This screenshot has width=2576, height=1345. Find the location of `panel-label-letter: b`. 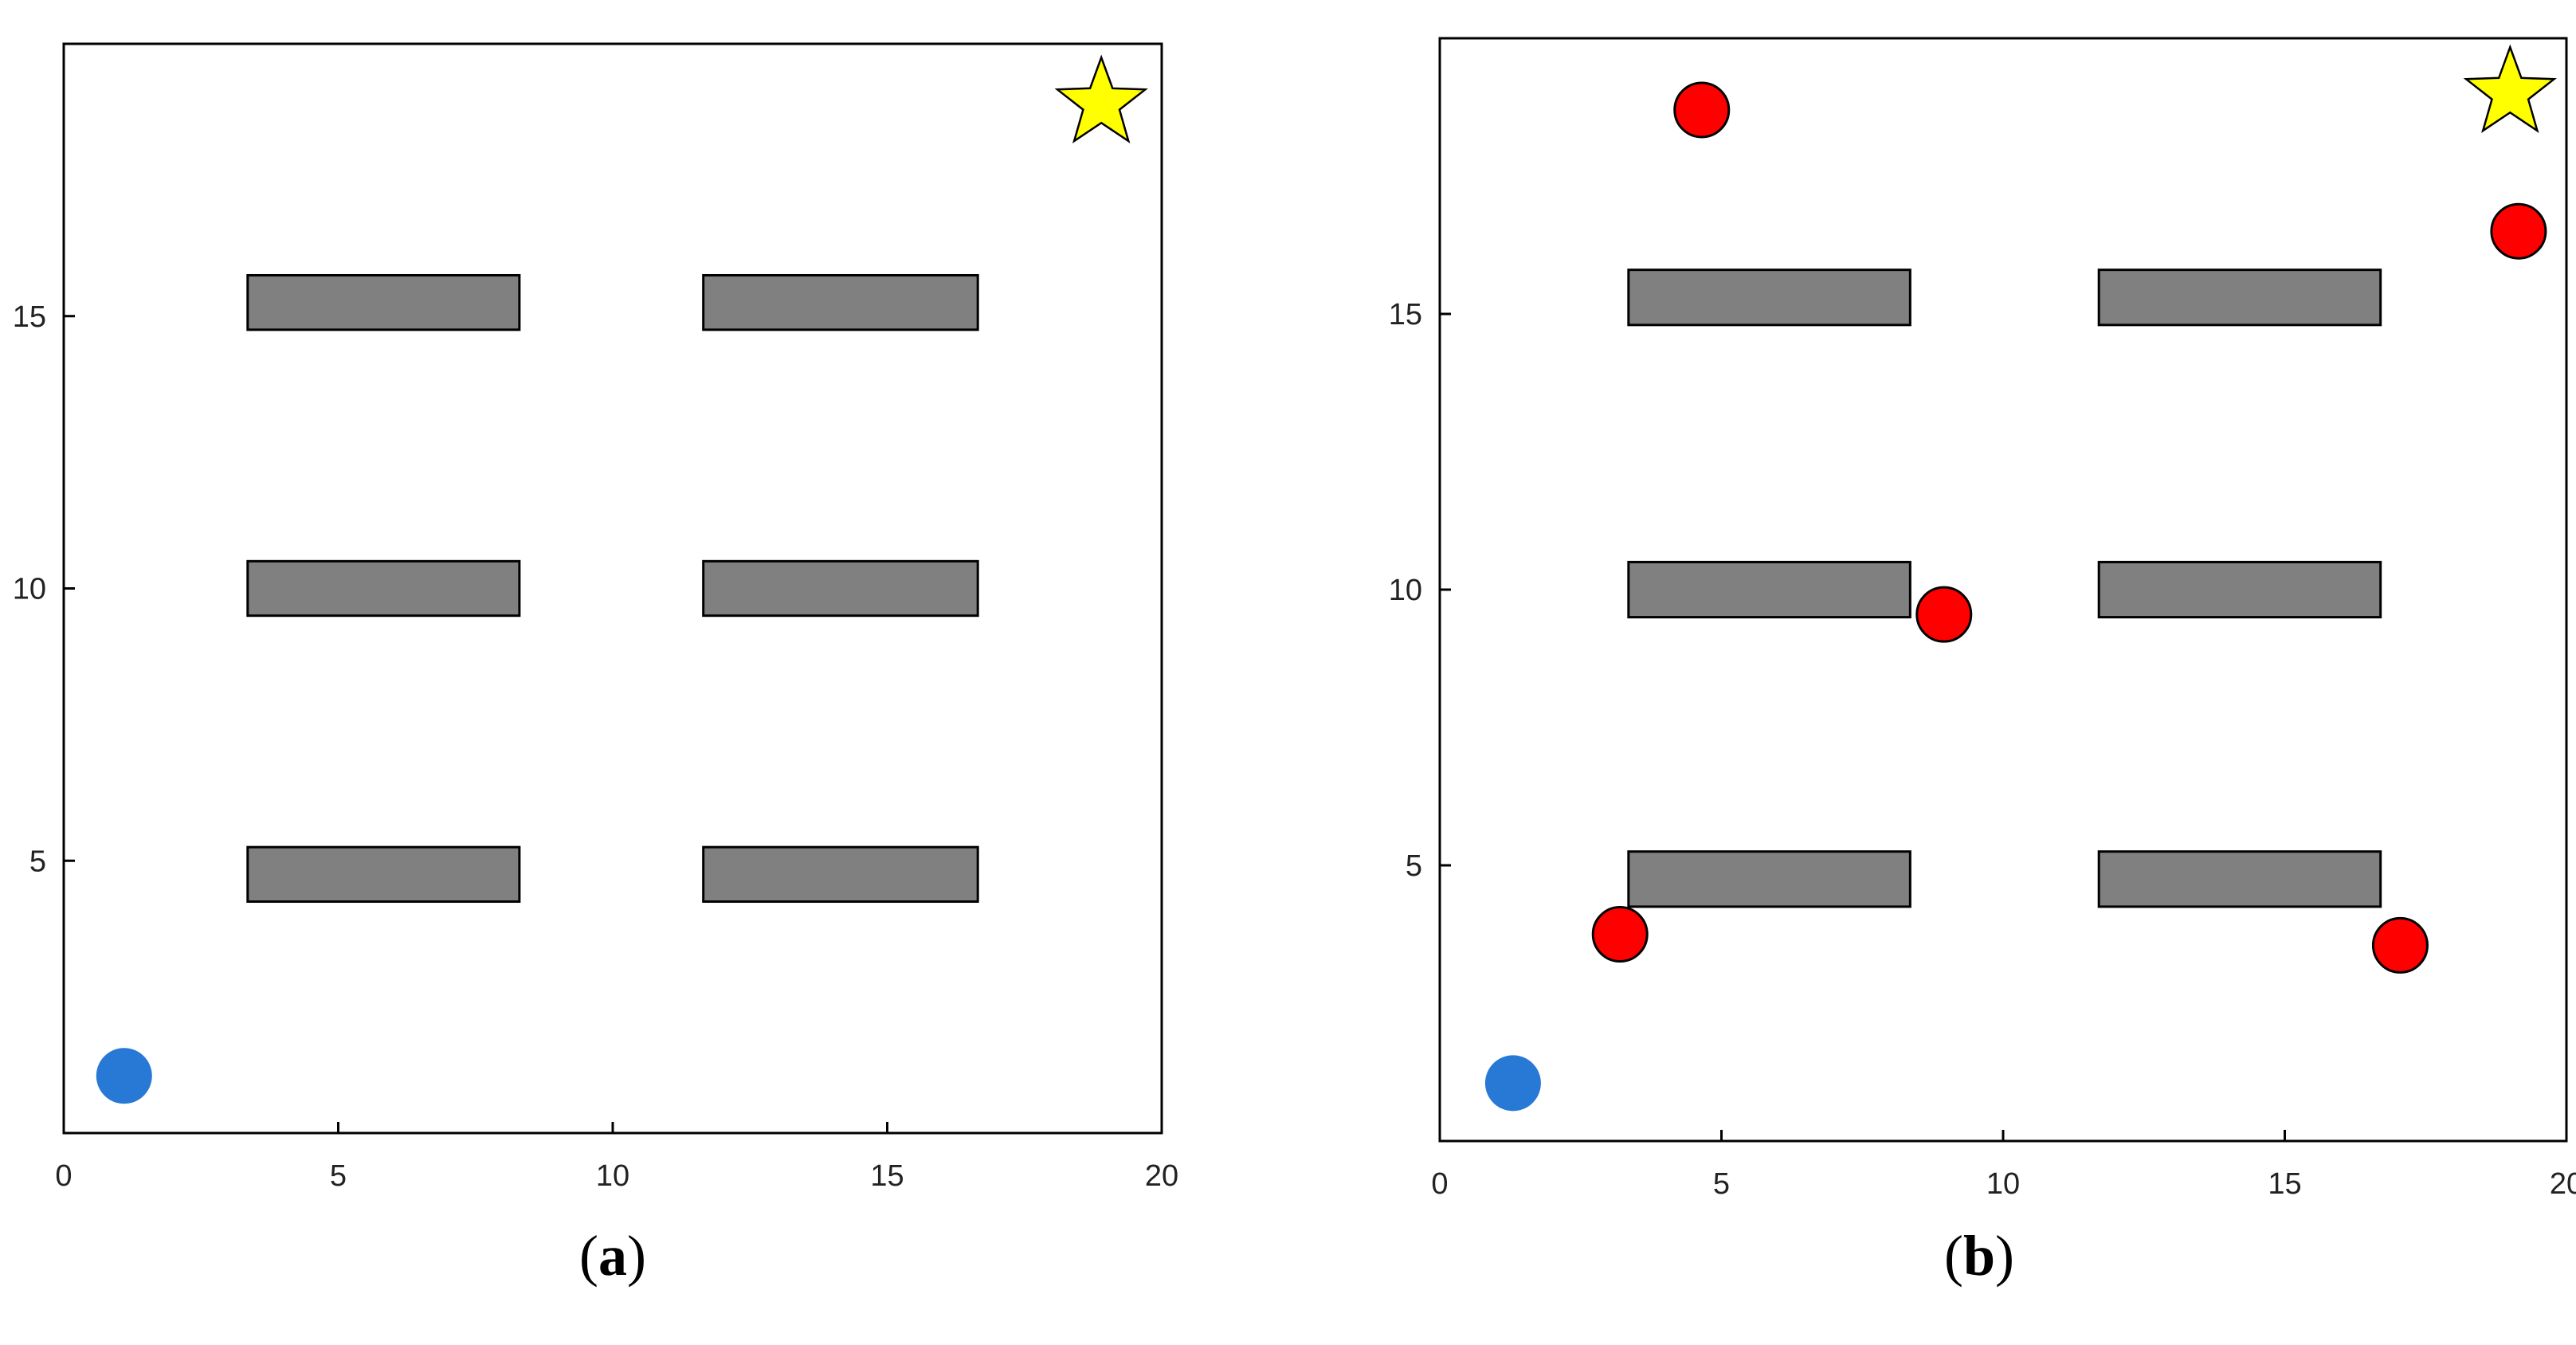

panel-label-letter: b is located at coordinates (1979, 1256).